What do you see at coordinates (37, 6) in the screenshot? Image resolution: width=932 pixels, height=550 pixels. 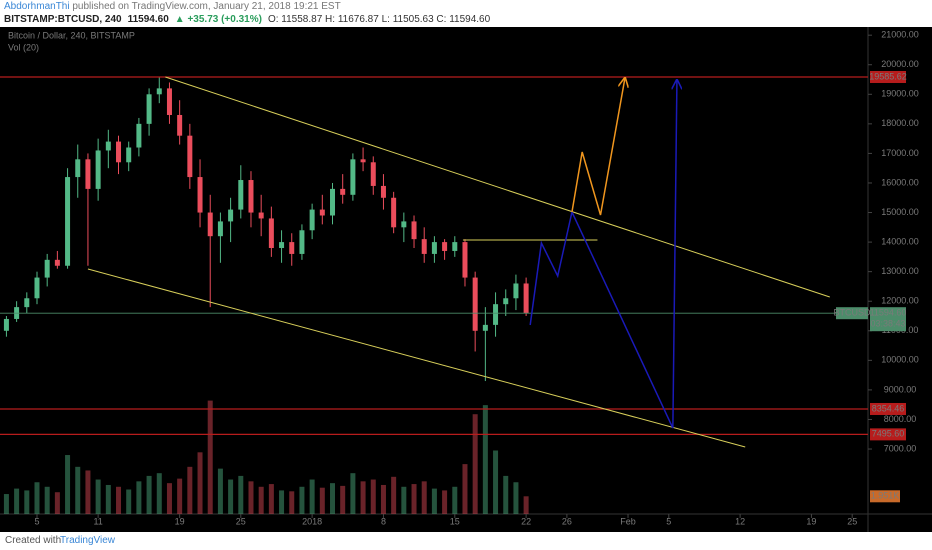 I see `author: AbdorhmanThi` at bounding box center [37, 6].